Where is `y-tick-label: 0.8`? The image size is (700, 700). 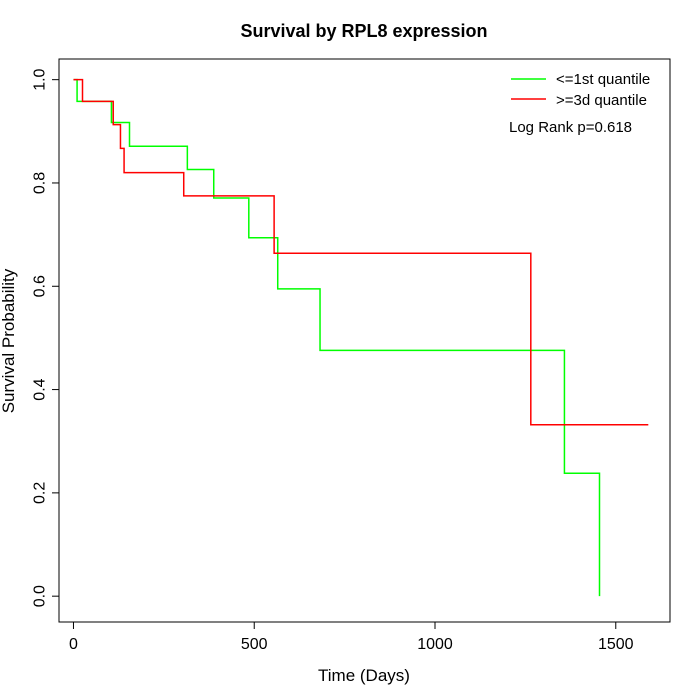
y-tick-label: 0.8 is located at coordinates (40, 183).